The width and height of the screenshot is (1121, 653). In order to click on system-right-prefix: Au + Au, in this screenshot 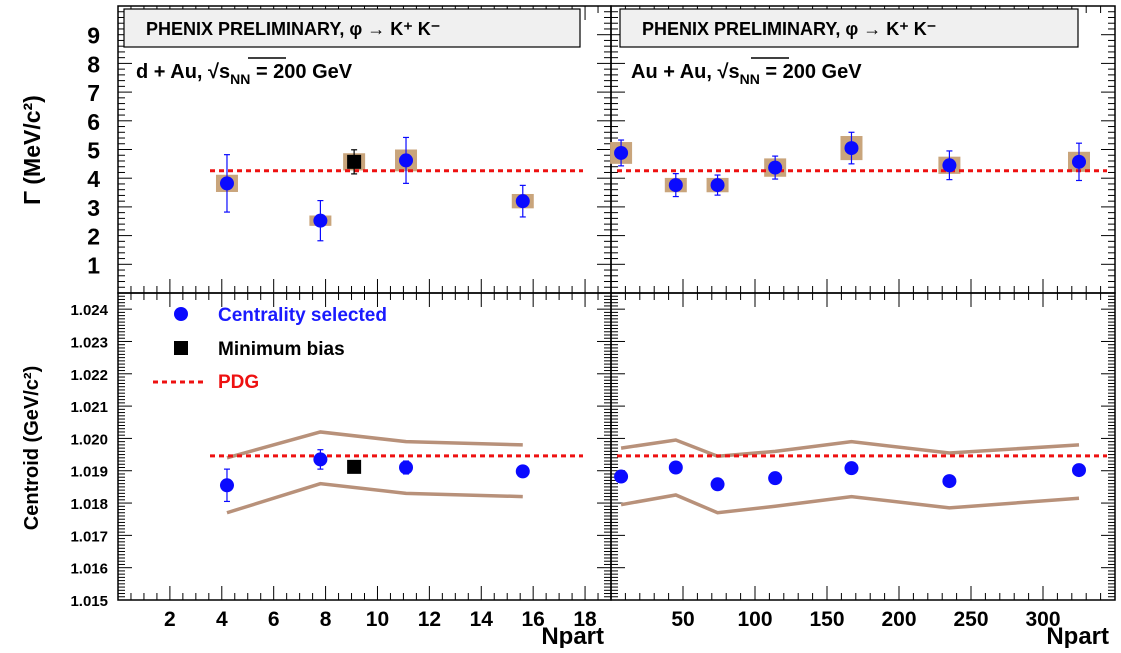, I will do `click(674, 72)`.